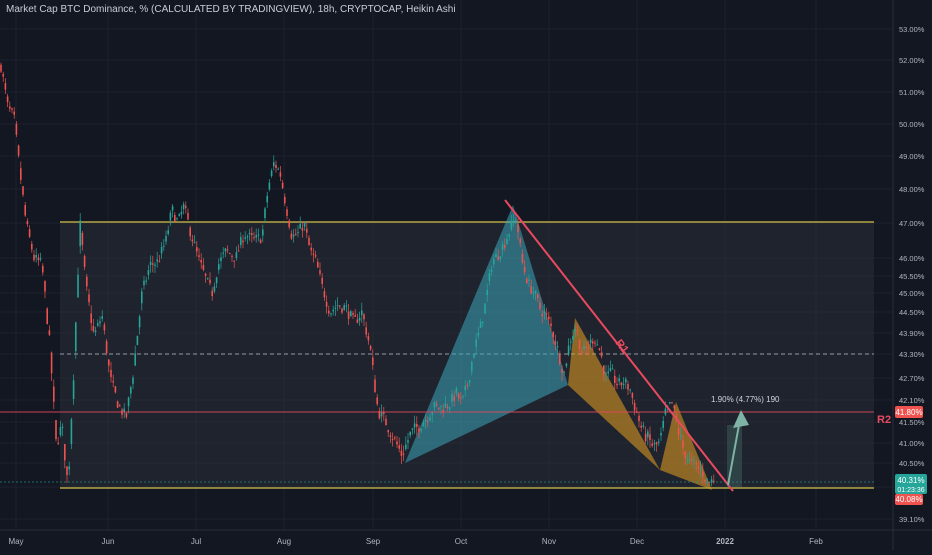 This screenshot has height=555, width=932. Describe the element at coordinates (415, 541) in the screenshot. I see `time-axis: May Jun Jul Aug Sep Oct Nov Dec 2022 Feb` at that location.